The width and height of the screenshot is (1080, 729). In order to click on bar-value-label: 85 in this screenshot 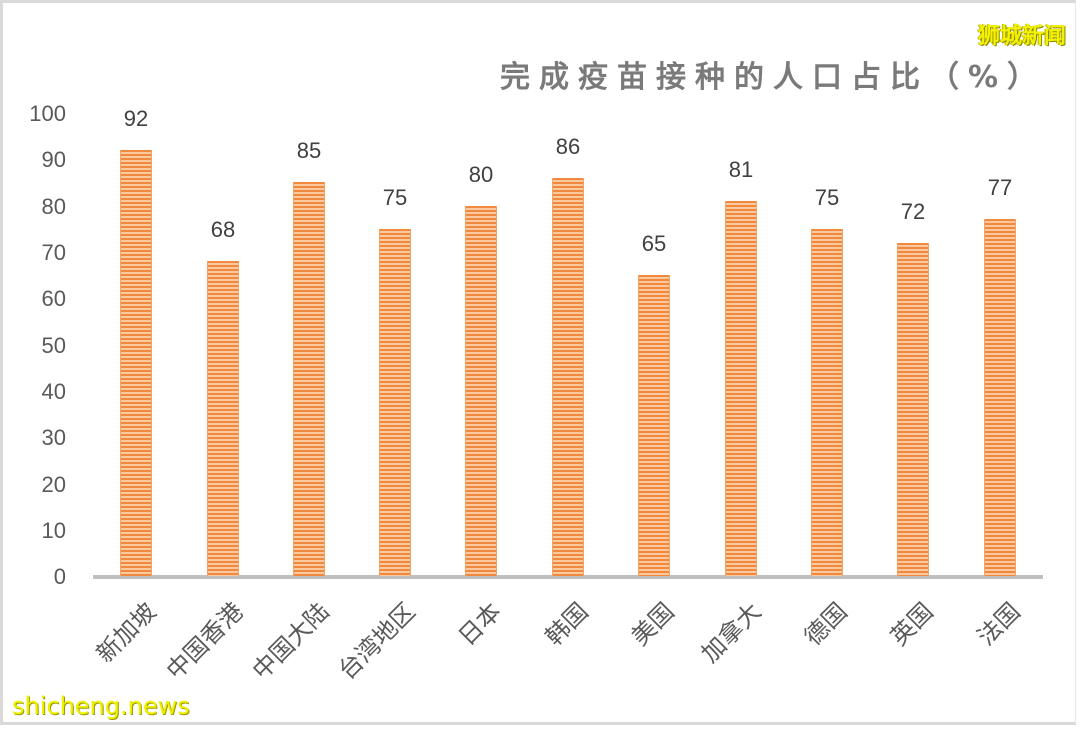, I will do `click(309, 151)`.